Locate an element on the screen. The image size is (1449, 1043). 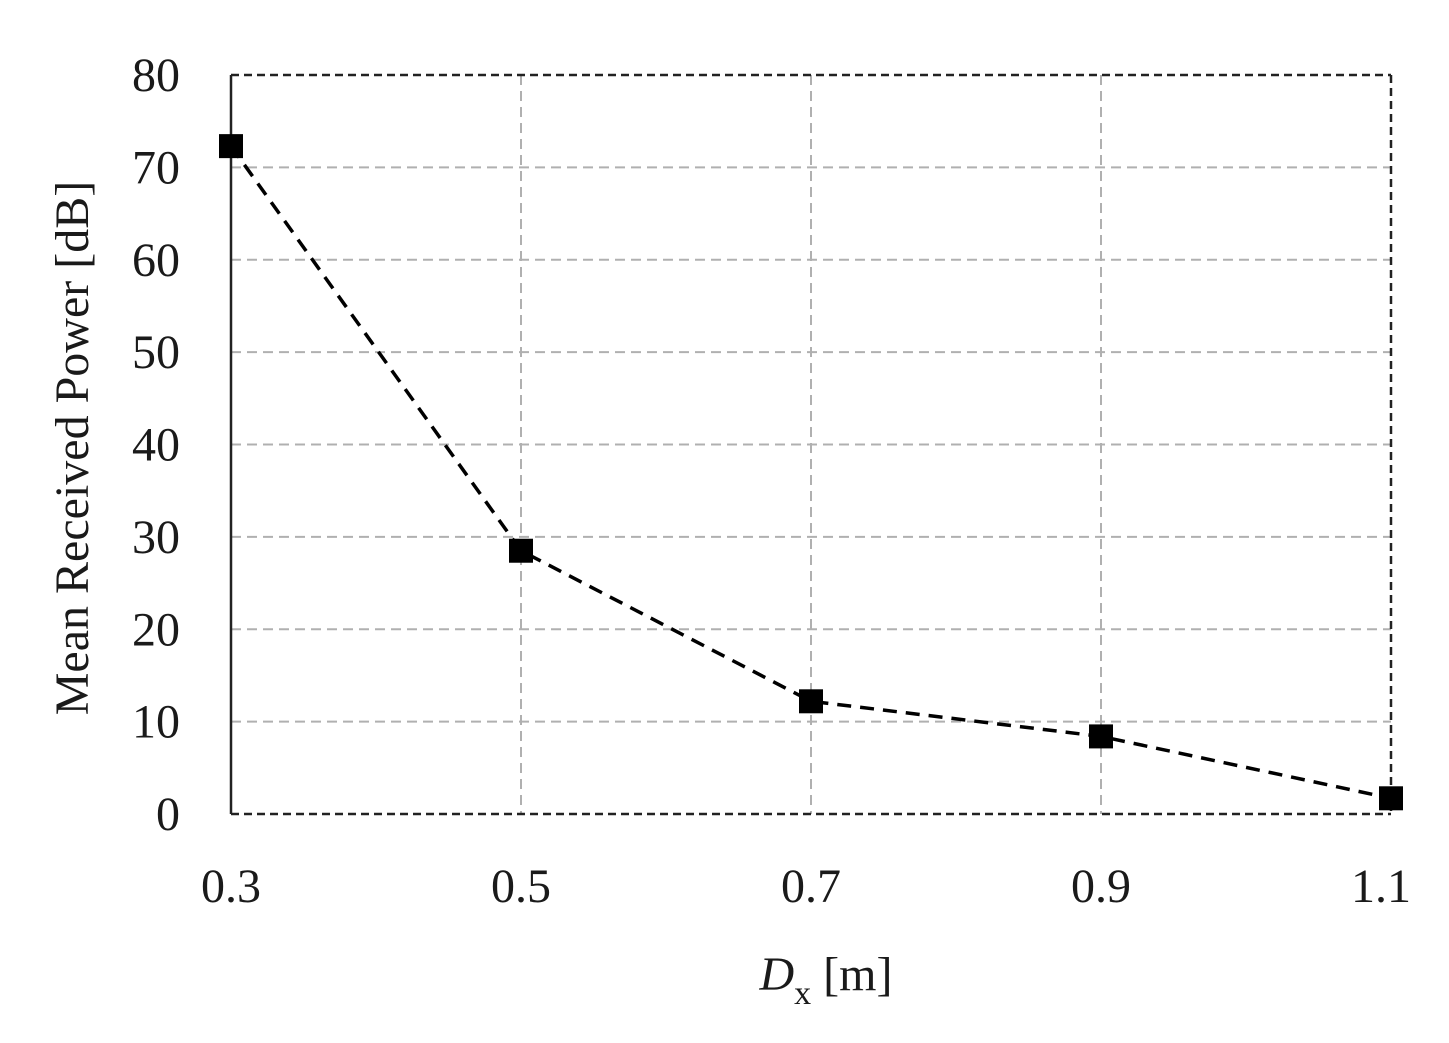
y-tick-label: 40 is located at coordinates (156, 445).